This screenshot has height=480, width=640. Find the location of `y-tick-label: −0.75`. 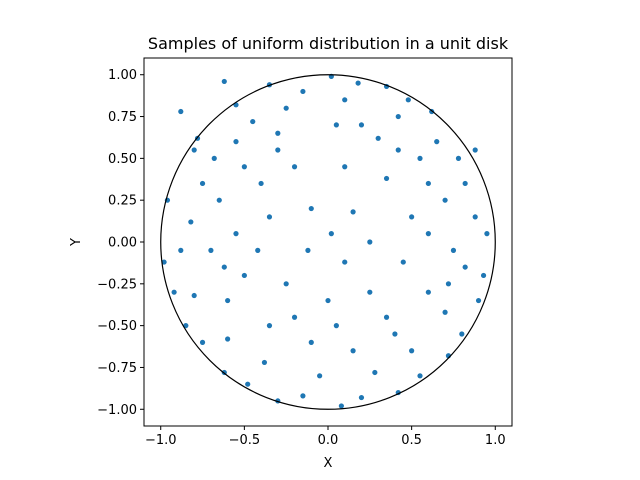

y-tick-label: −0.75 is located at coordinates (117, 368).